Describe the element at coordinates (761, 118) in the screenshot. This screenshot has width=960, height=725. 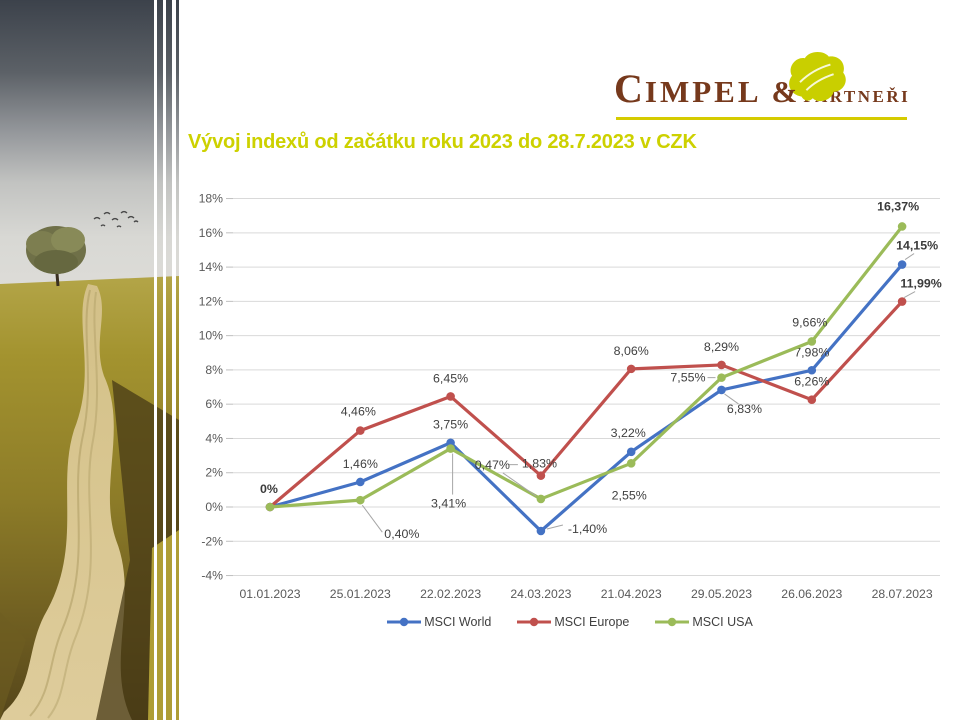
I see `logo-underline` at that location.